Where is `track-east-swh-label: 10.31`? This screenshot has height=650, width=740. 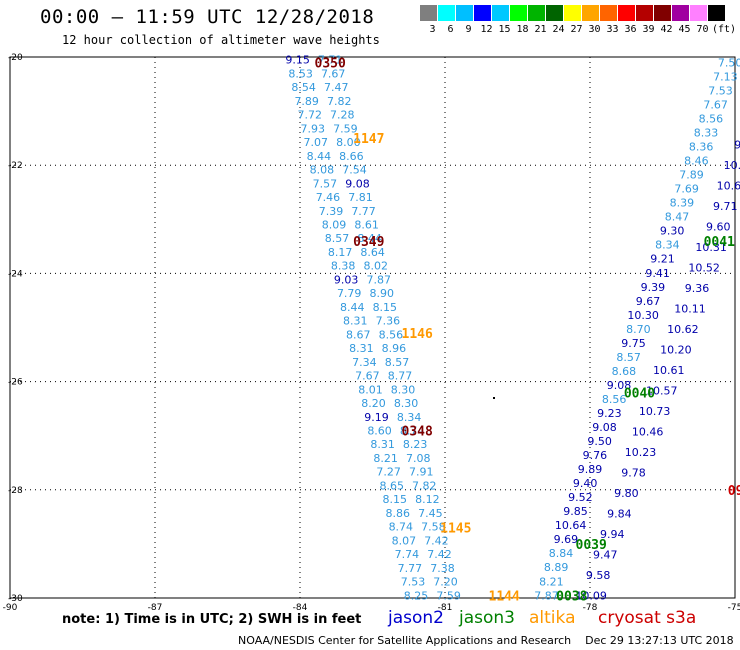 track-east-swh-label: 10.31 is located at coordinates (711, 247).